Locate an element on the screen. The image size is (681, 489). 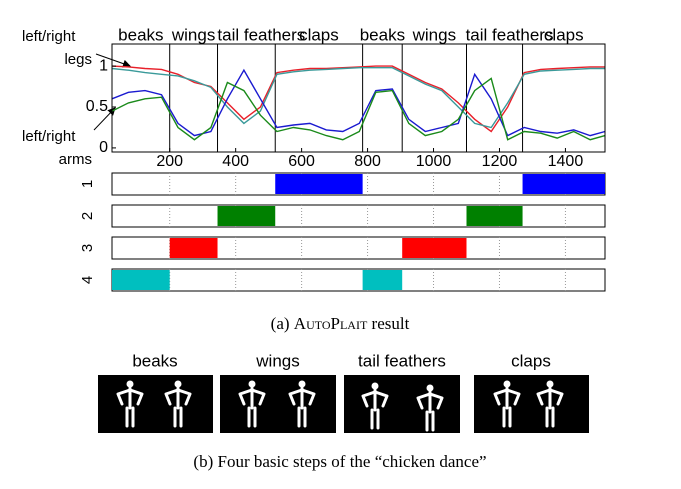
step-images is located at coordinates (343, 404).